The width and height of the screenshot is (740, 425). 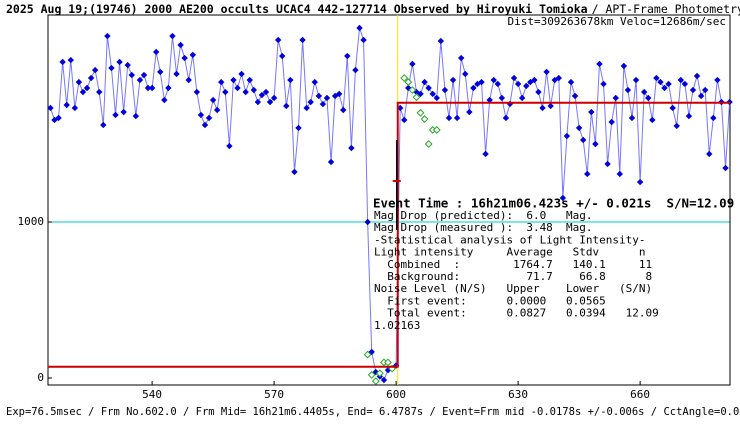 I want to click on x-tick-label: 630, so click(x=518, y=394).